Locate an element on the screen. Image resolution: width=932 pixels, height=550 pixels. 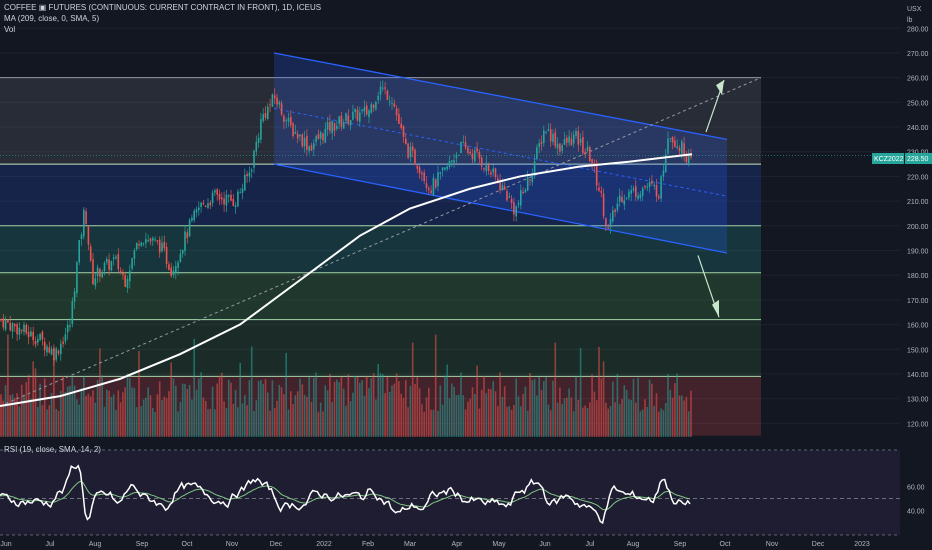
symbol-badge-bg is located at coordinates (888, 158).